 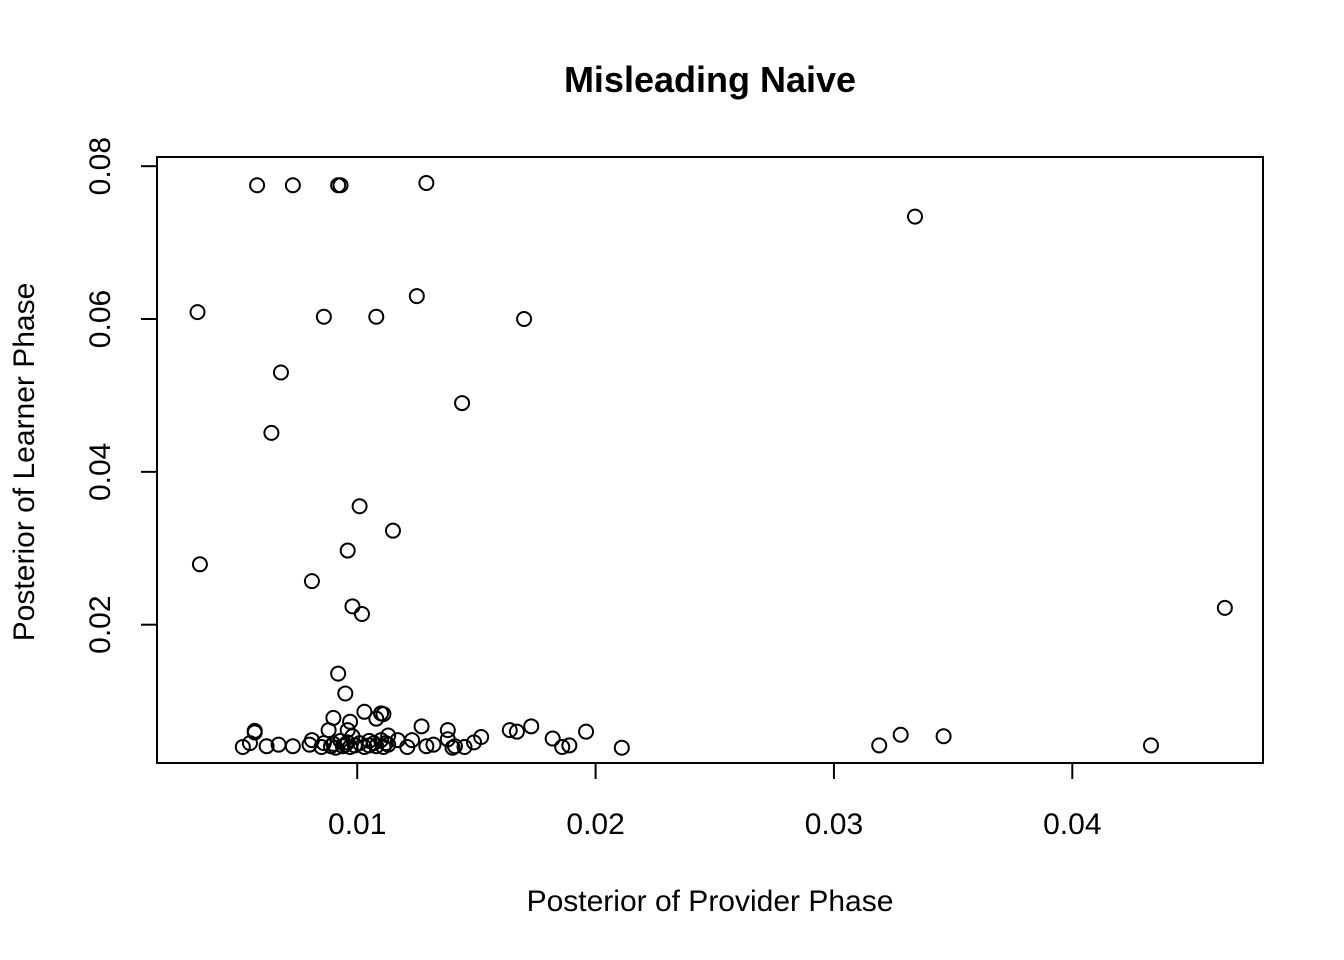 What do you see at coordinates (710, 901) in the screenshot?
I see `x-axis-label: Posterior of Provider Phase` at bounding box center [710, 901].